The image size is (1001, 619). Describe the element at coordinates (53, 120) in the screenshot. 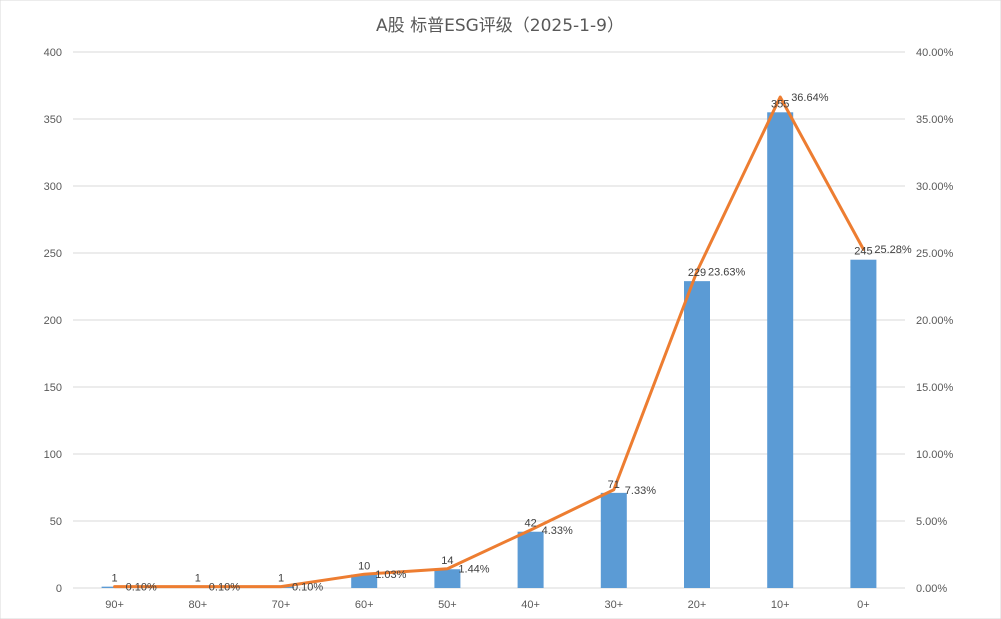

I see `left-tick-label: 350` at that location.